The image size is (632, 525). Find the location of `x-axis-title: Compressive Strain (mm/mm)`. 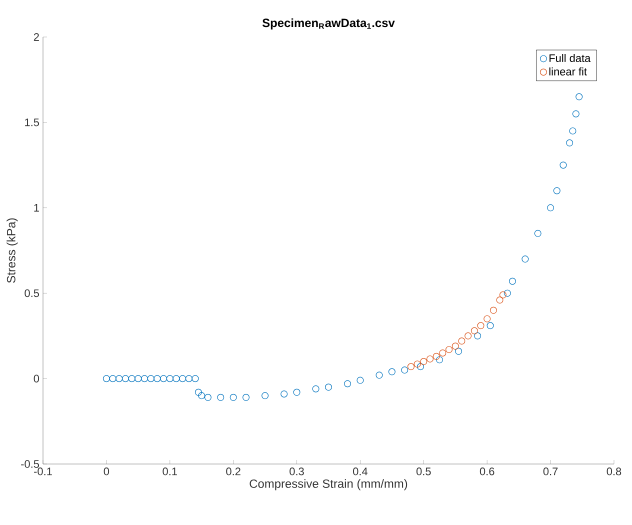

x-axis-title: Compressive Strain (mm/mm) is located at coordinates (329, 484).